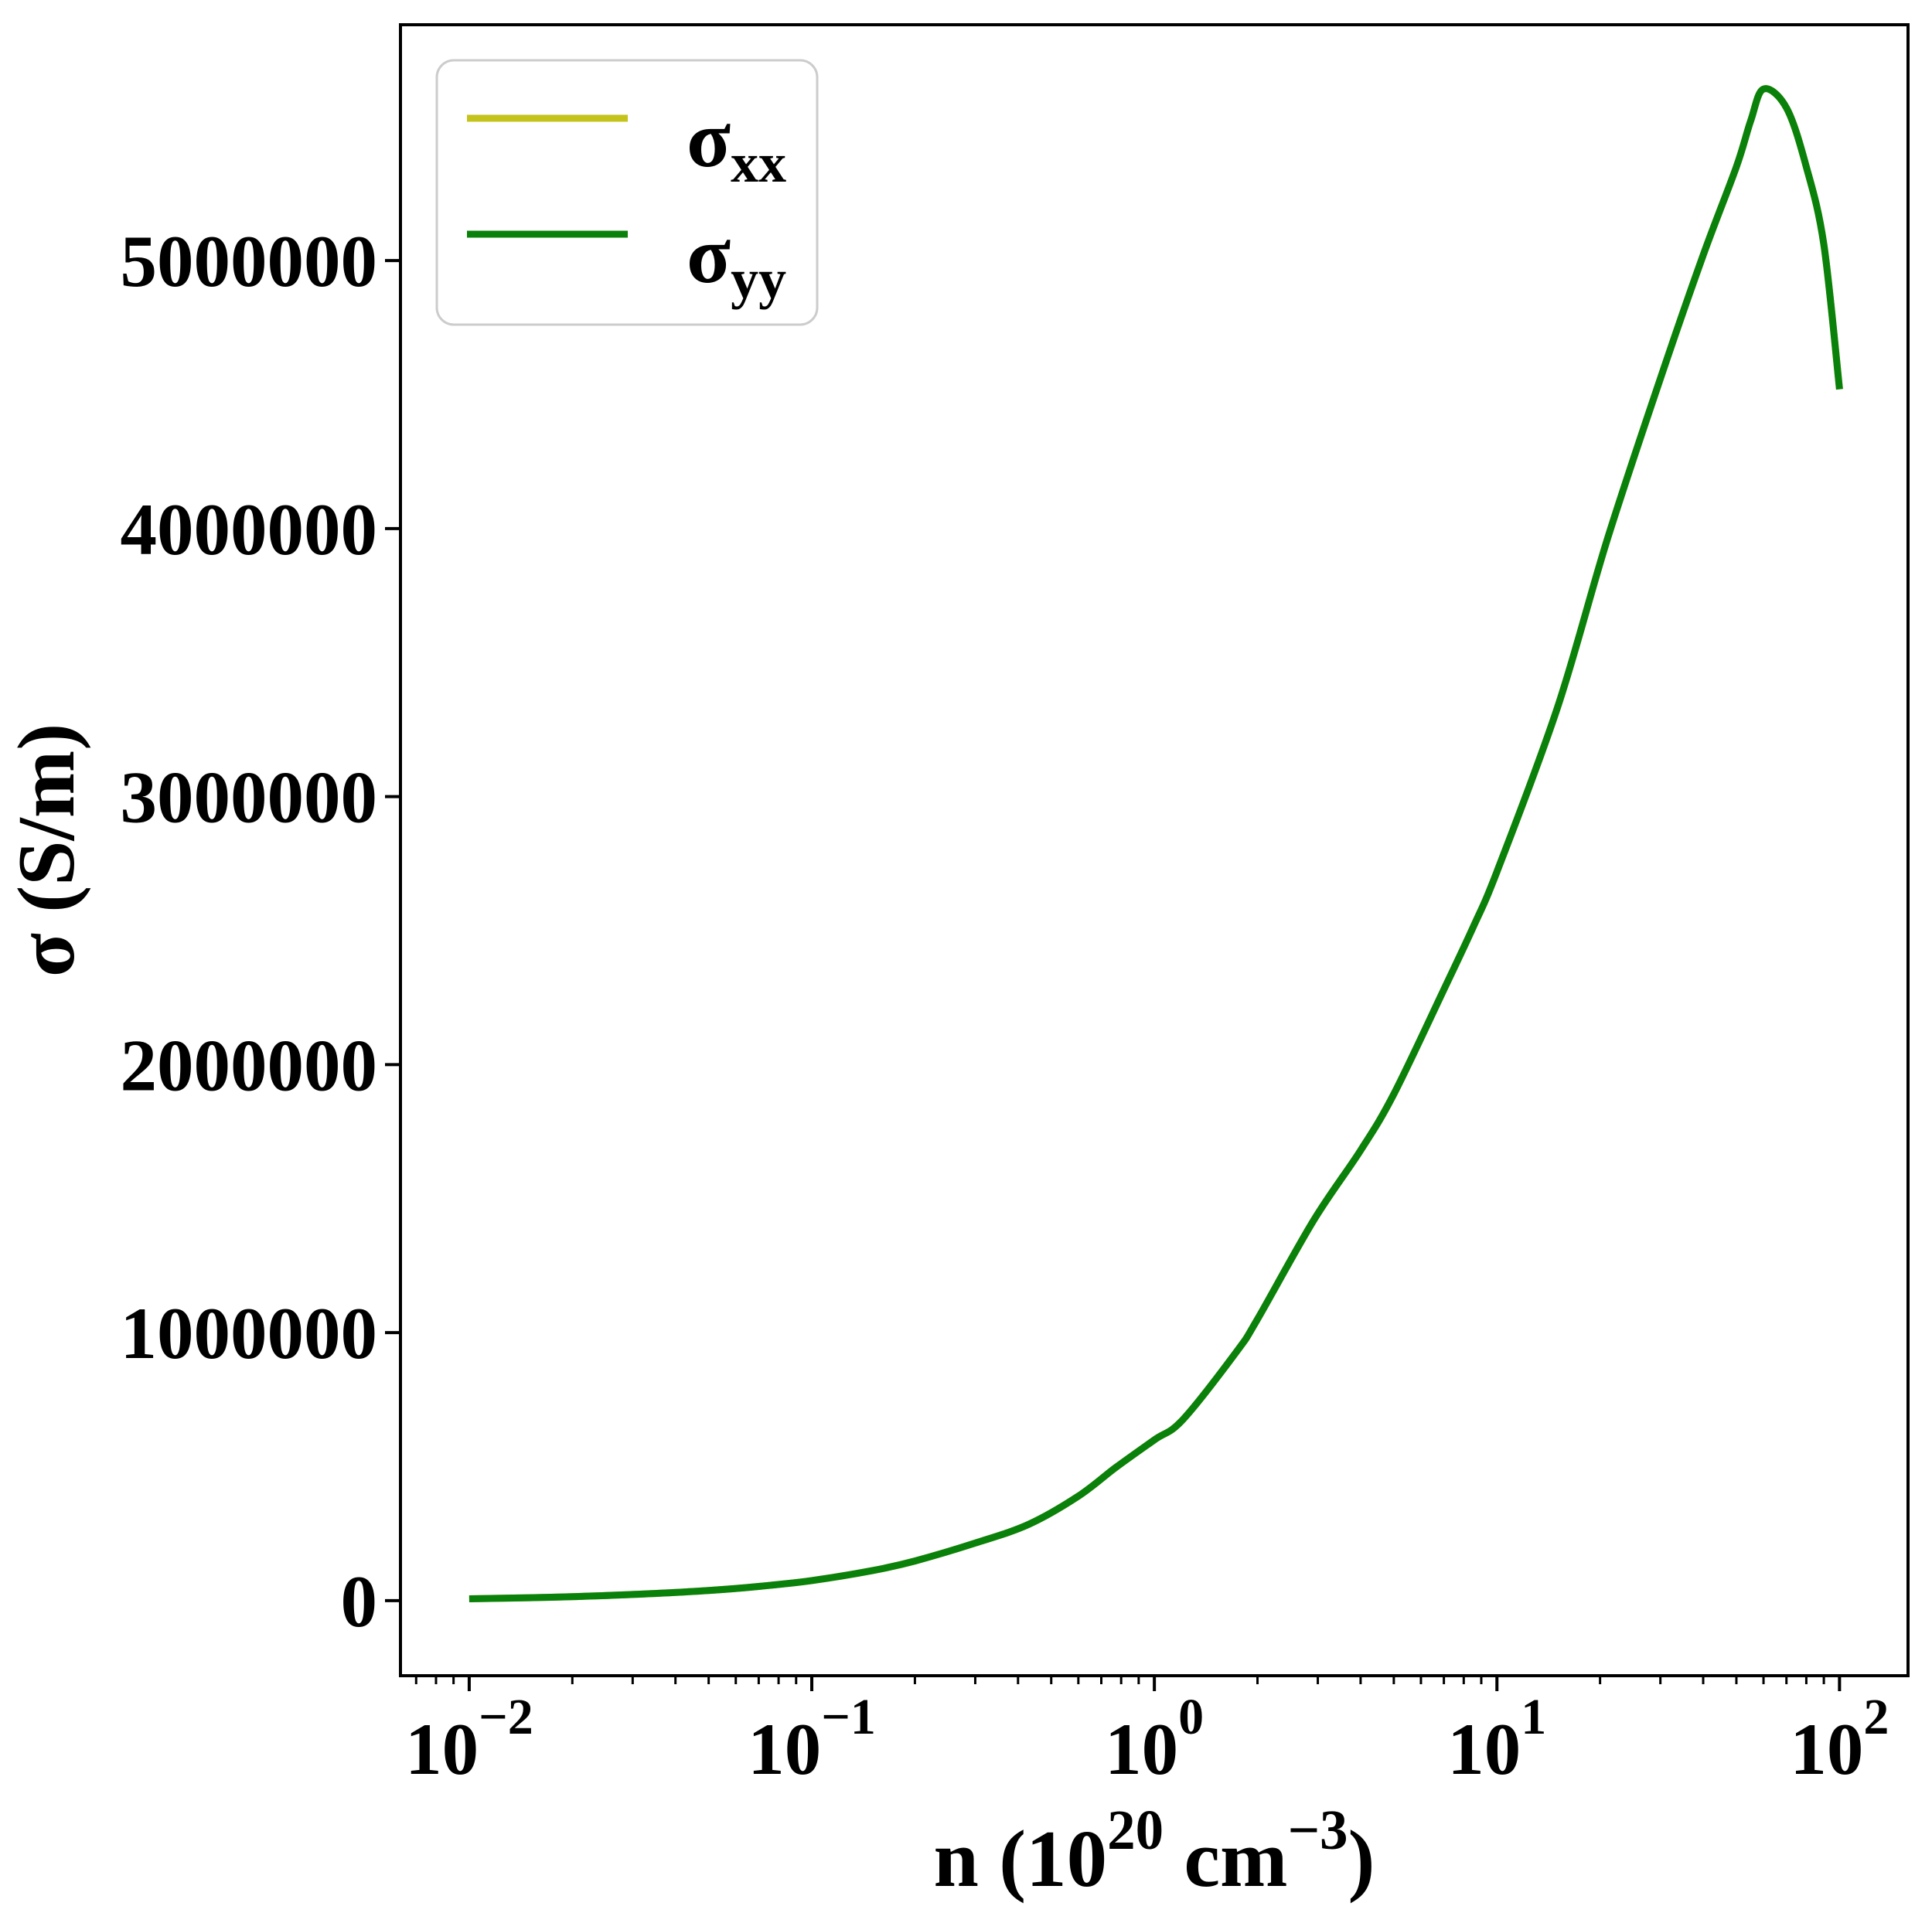  What do you see at coordinates (249, 1333) in the screenshot?
I see `y-tick-label: 1000000` at bounding box center [249, 1333].